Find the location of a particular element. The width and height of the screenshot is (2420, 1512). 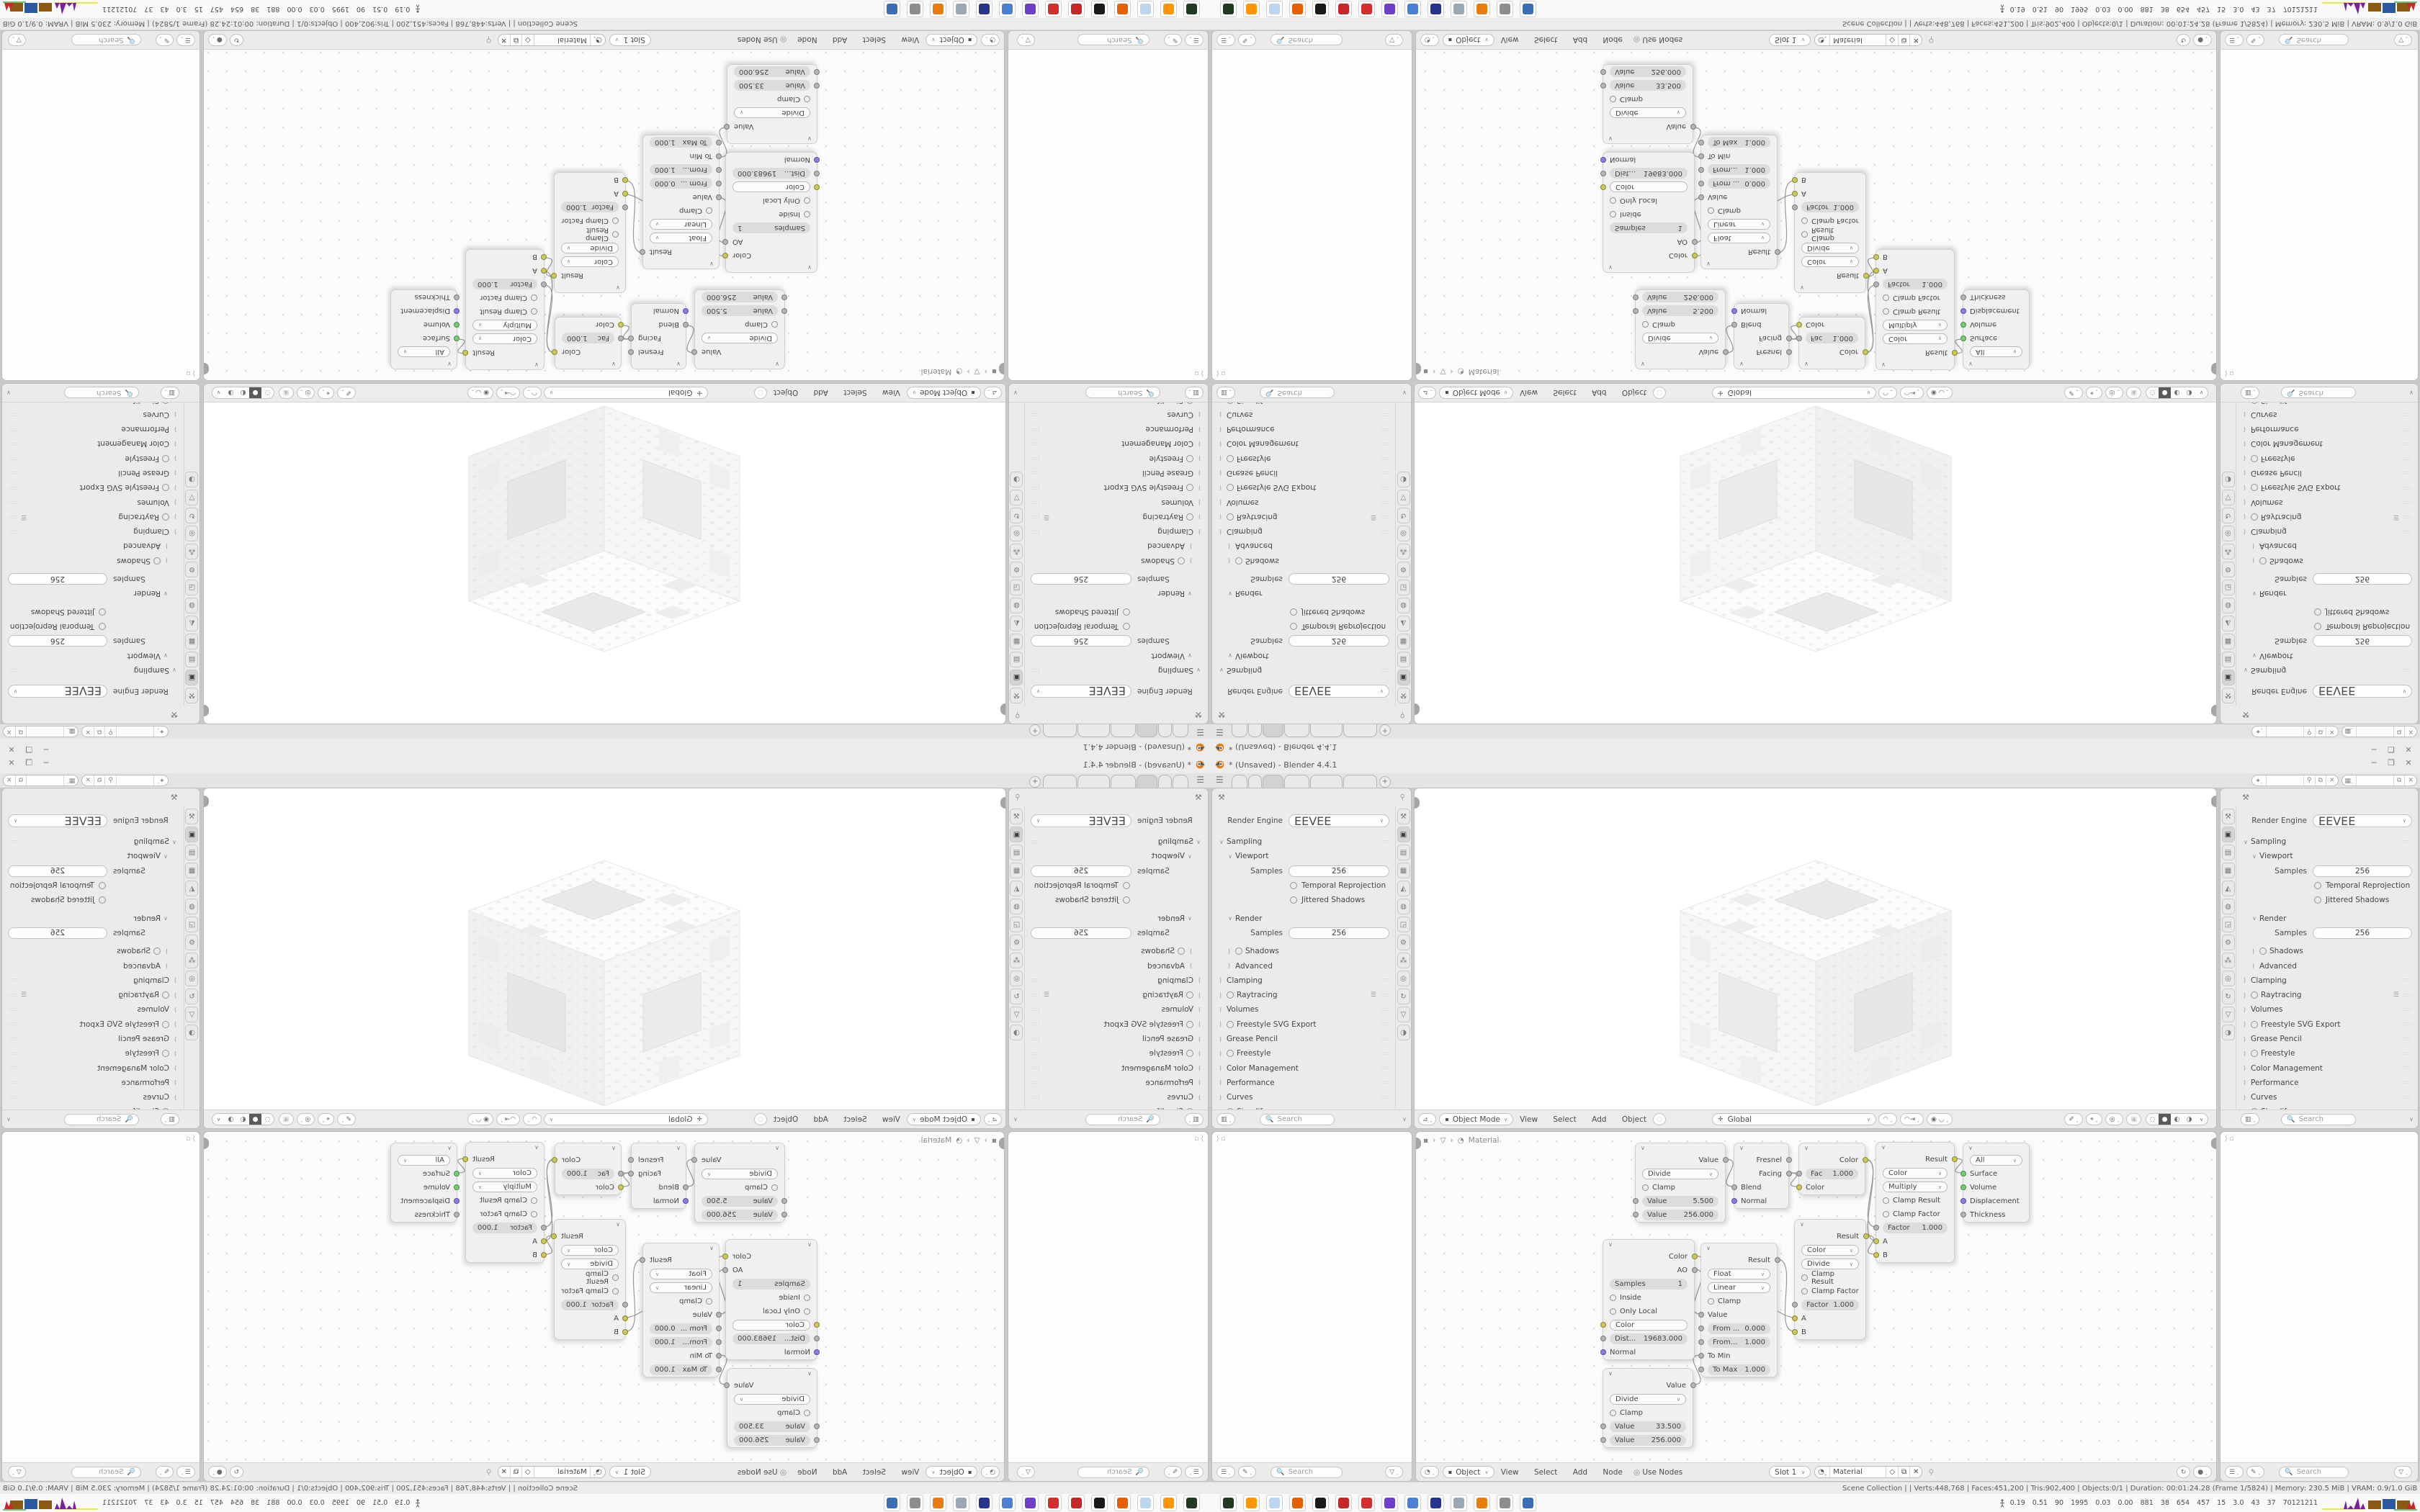

editor-type-button: ⊿ ˯ is located at coordinates (1427, 393).